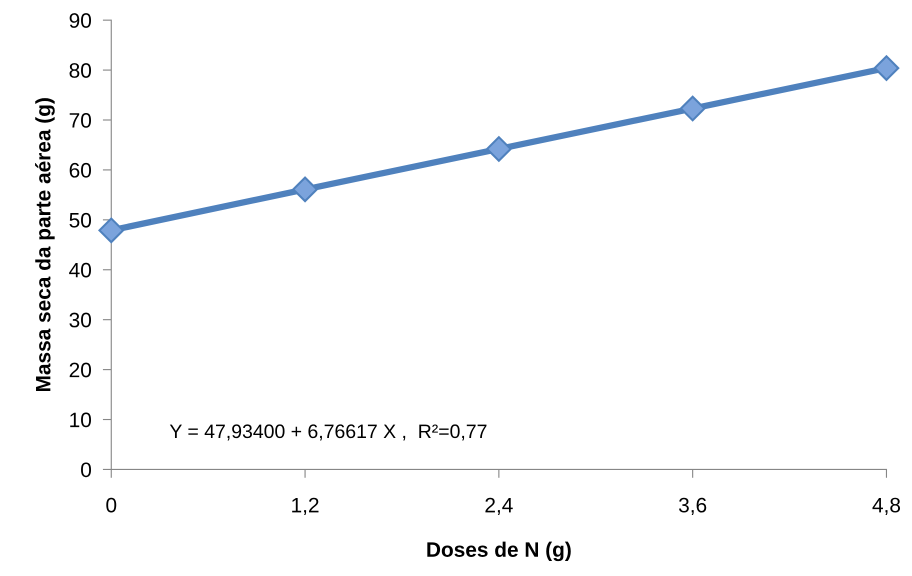 The width and height of the screenshot is (912, 576). What do you see at coordinates (81, 420) in the screenshot?
I see `y-tick-label: 10` at bounding box center [81, 420].